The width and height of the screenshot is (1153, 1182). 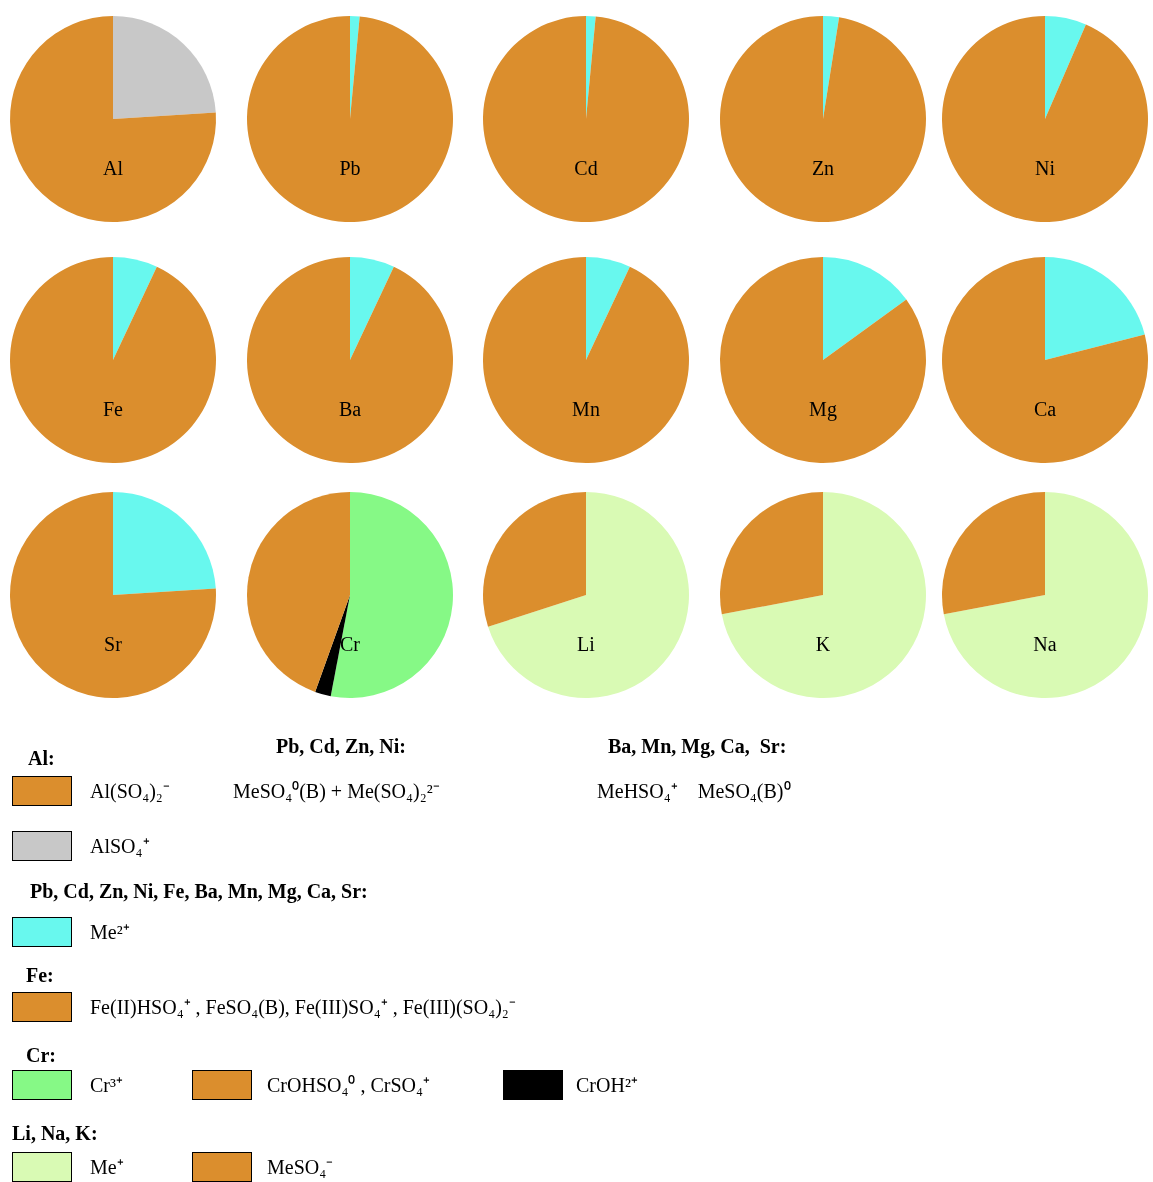 What do you see at coordinates (341, 746) in the screenshot?
I see `text: Pb, Cd, Zn, Ni:` at bounding box center [341, 746].